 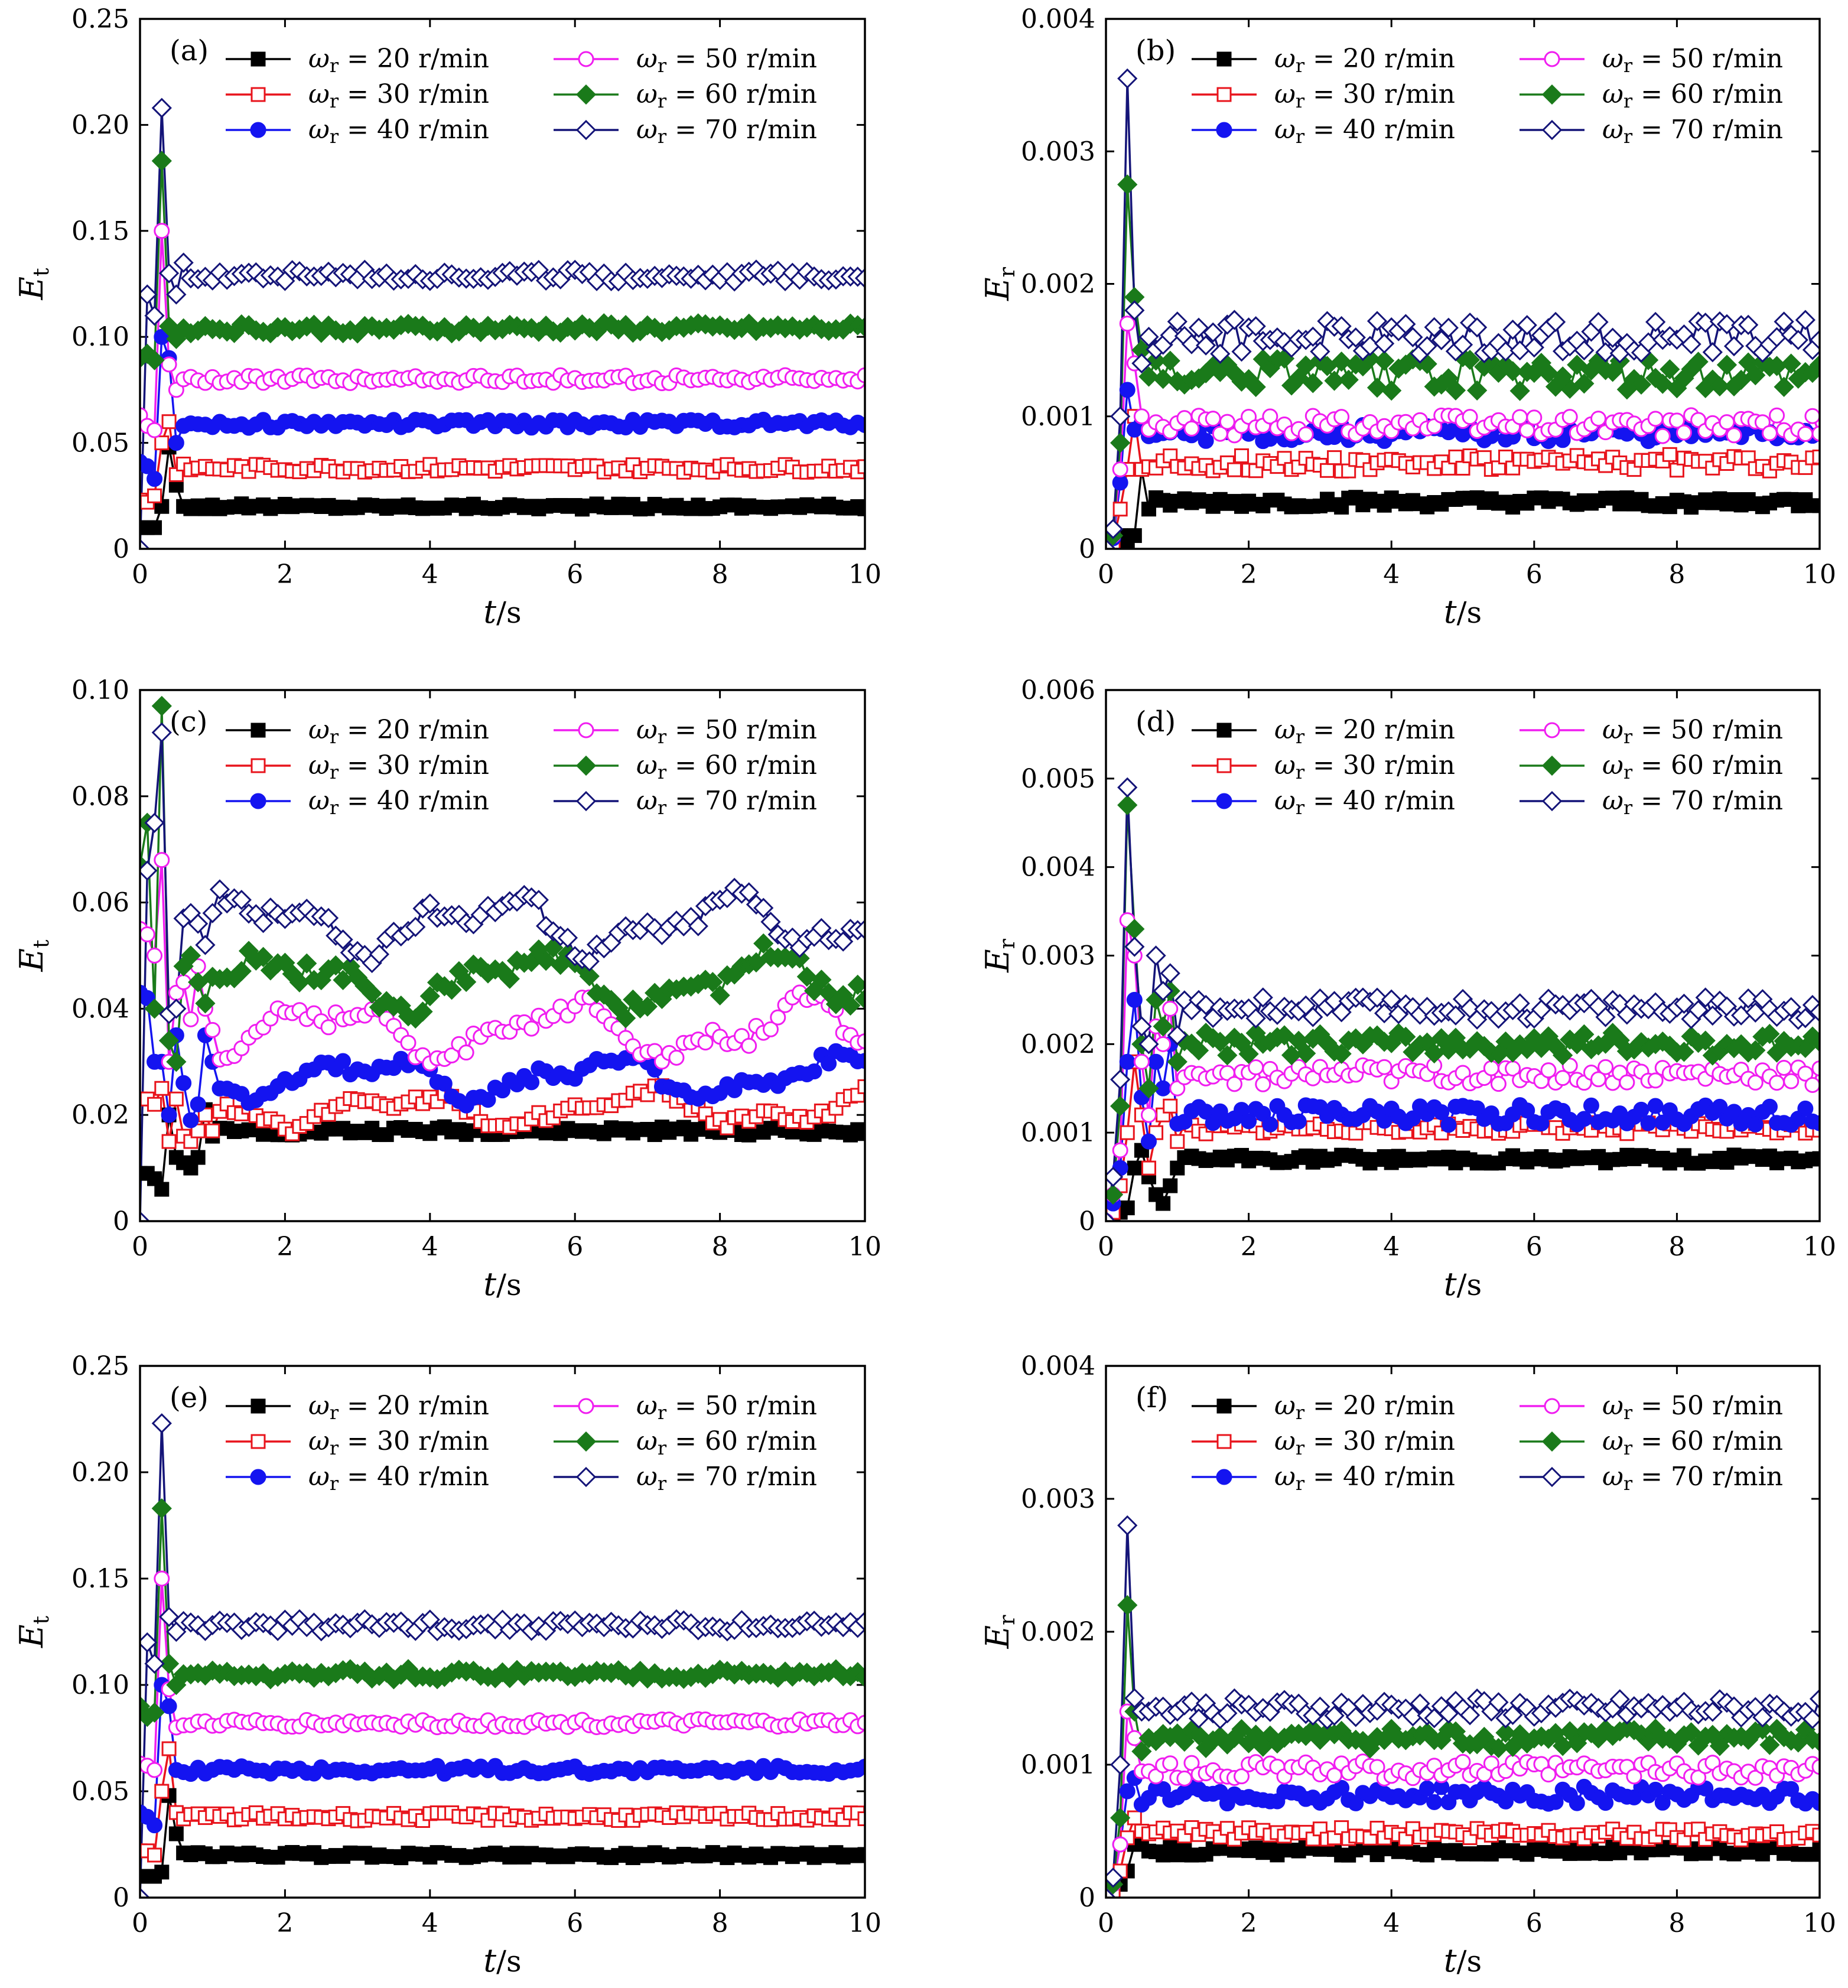 I want to click on y-tick-label: 0.20, so click(x=100, y=1473).